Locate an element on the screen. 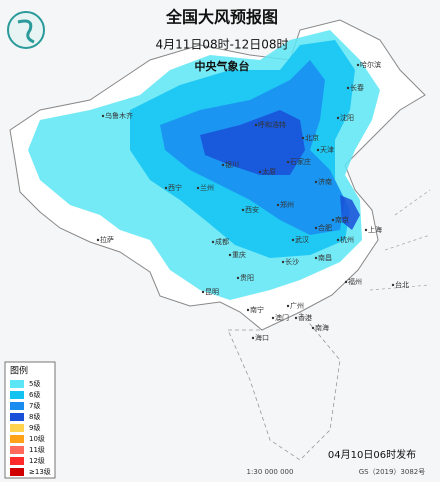  city-label: 合肥 is located at coordinates (325, 227).